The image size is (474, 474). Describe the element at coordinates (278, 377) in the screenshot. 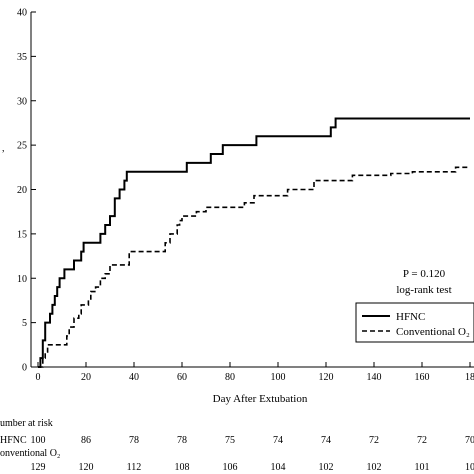

I see `x-tick-label: 100` at that location.